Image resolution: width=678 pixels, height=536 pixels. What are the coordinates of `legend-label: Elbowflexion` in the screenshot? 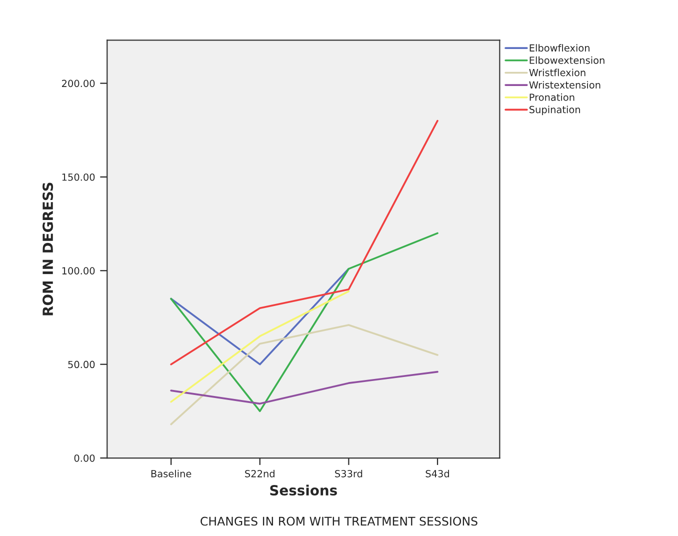 It's located at (560, 48).